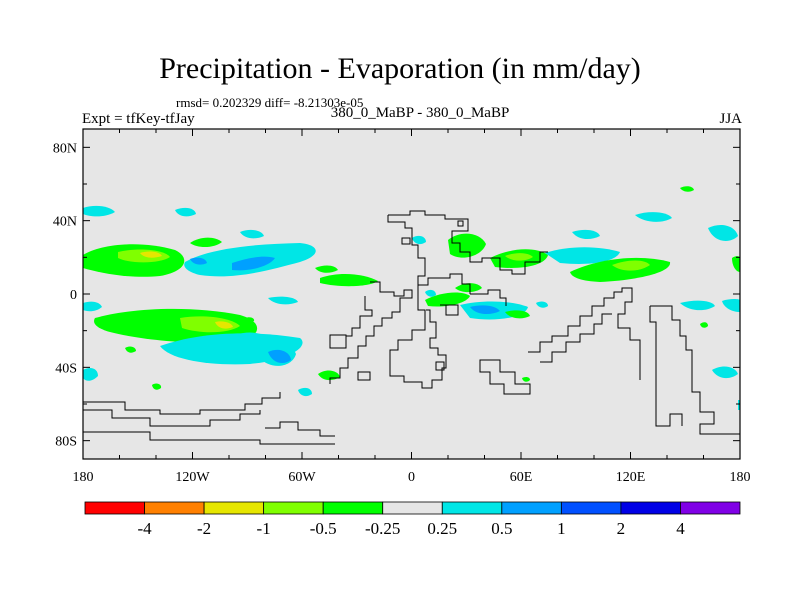 The image size is (800, 600). Describe the element at coordinates (680, 528) in the screenshot. I see `colorbar-label: 4` at that location.